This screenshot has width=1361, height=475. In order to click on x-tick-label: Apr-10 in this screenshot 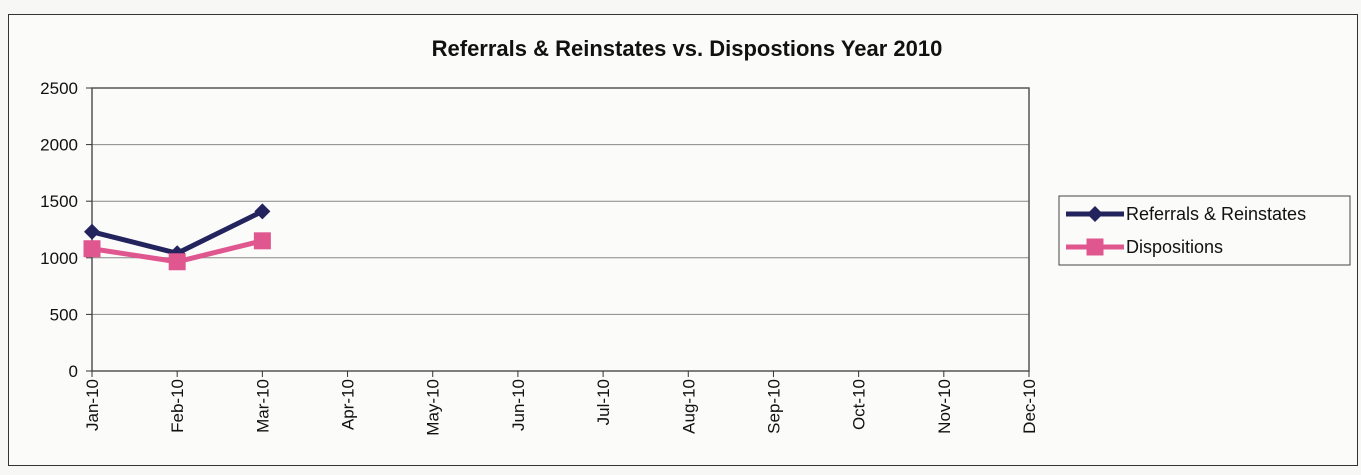, I will do `click(348, 404)`.